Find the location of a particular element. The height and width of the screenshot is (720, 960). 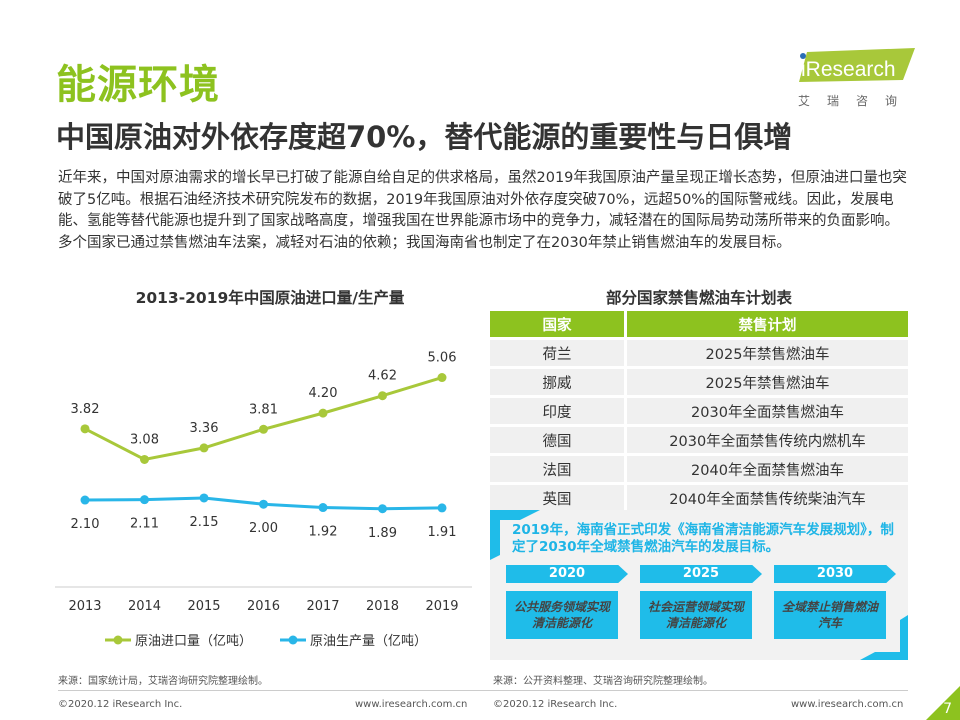

data-label: 2.00 is located at coordinates (263, 528).